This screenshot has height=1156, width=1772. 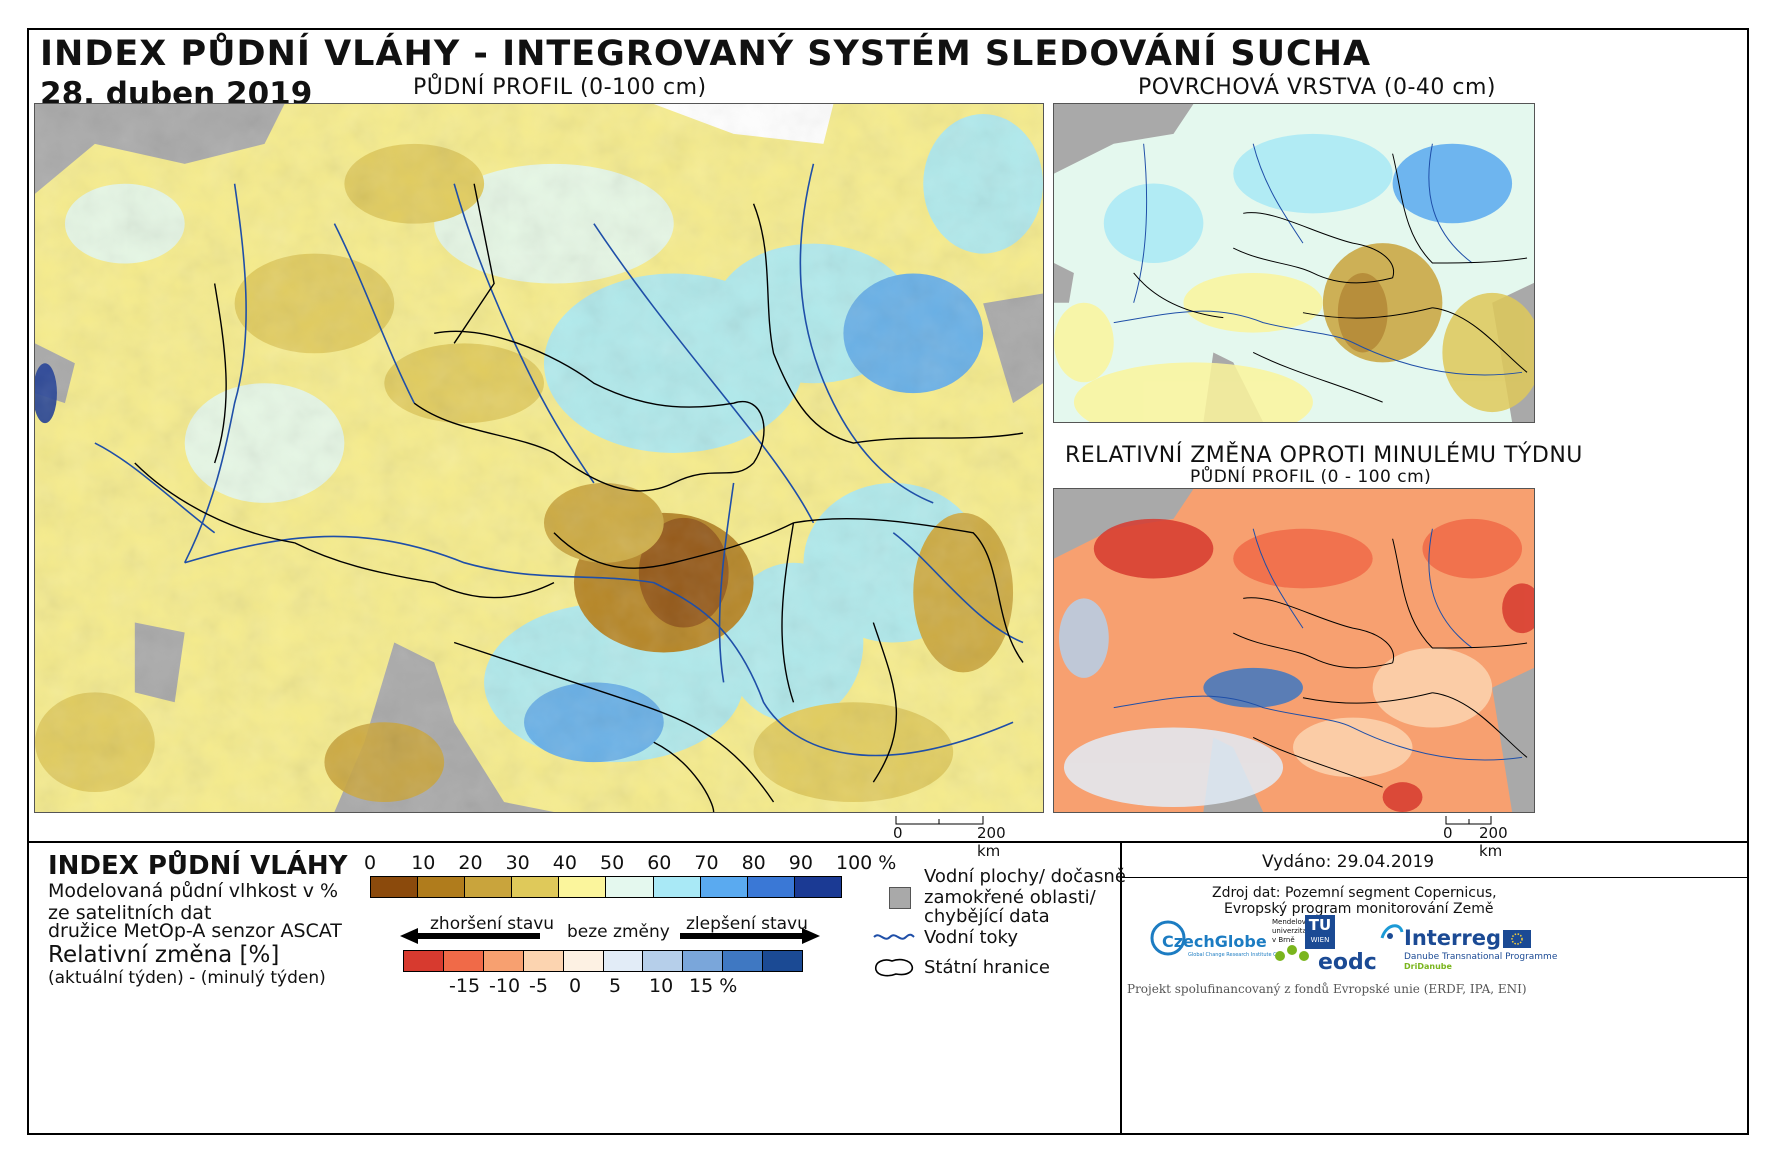 I want to click on mendel-logo-text-3: v Brně, so click(x=1283, y=940).